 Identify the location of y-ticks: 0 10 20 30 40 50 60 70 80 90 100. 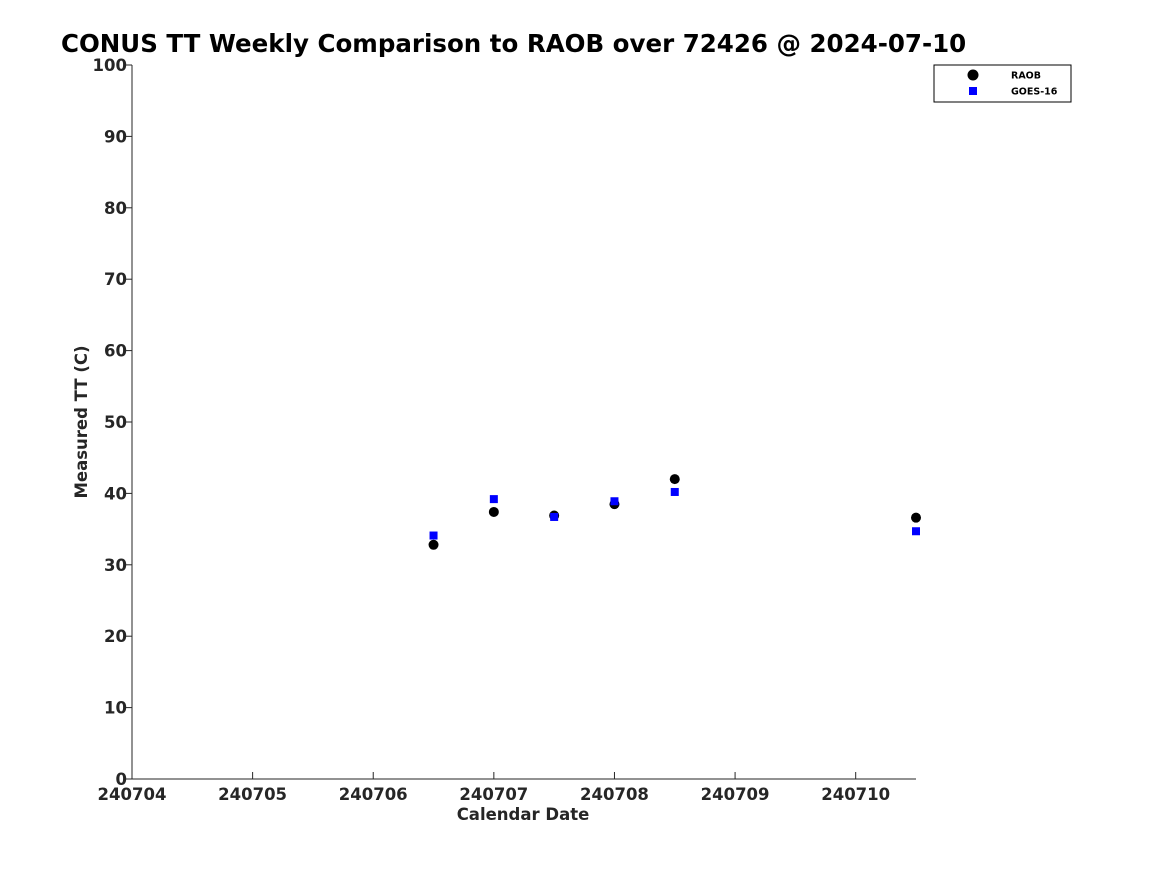
(112, 422).